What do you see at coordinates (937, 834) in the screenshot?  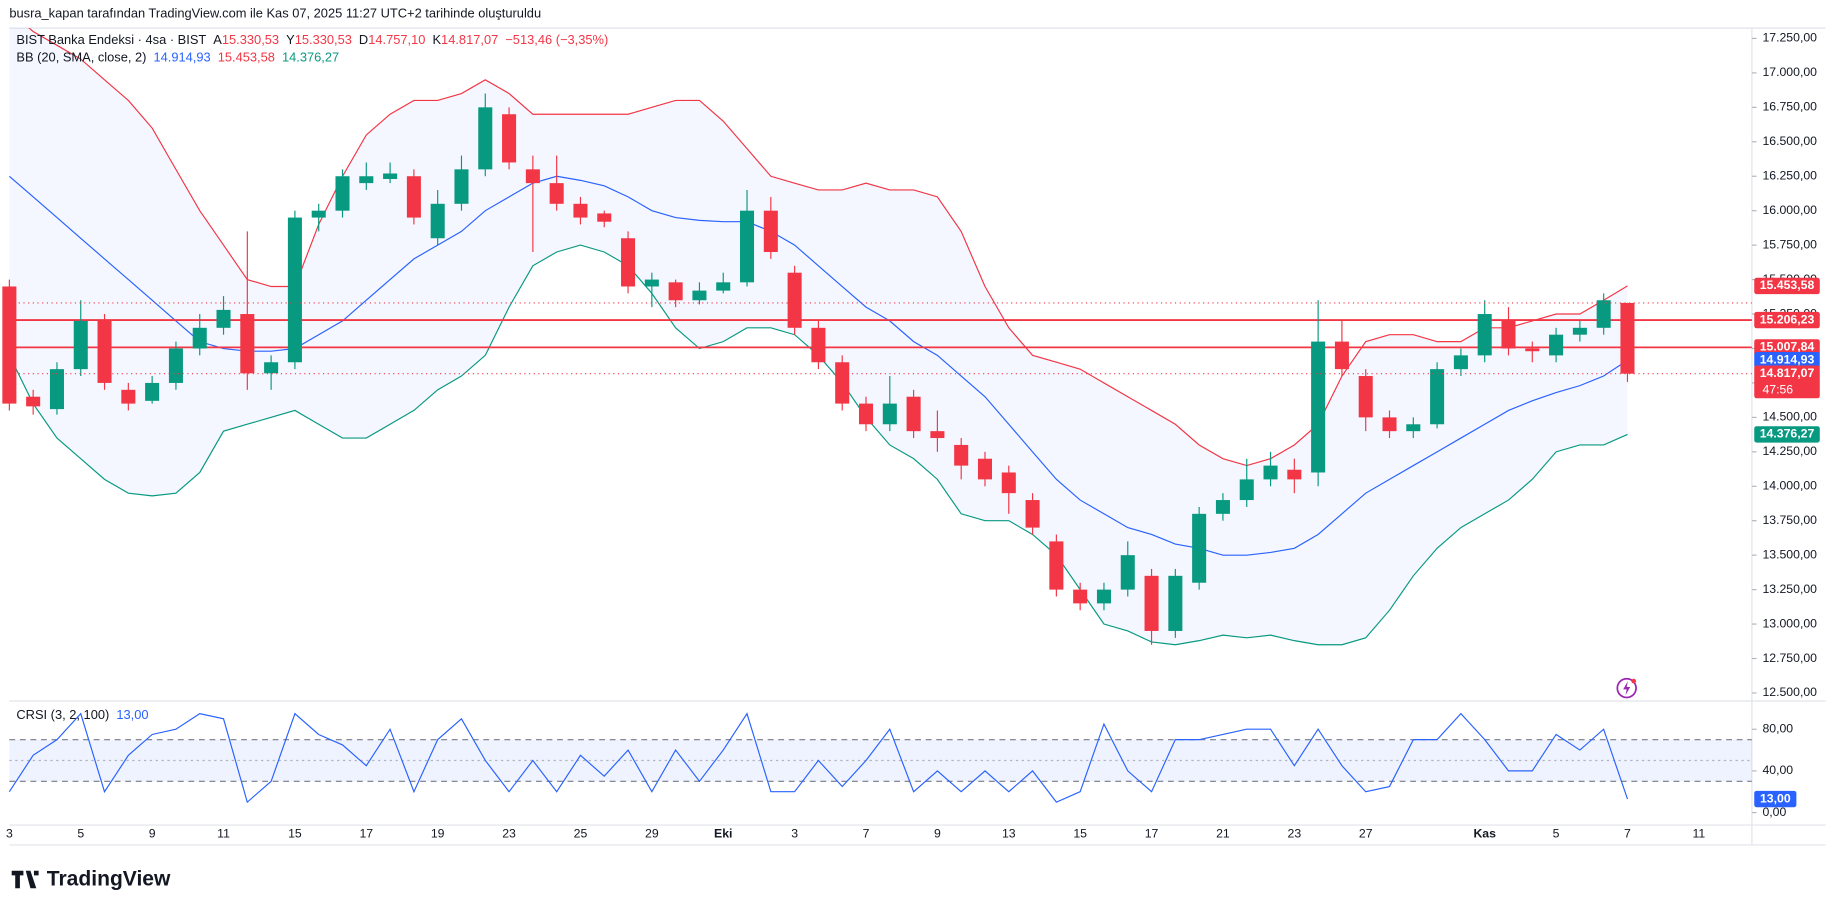 I see `x-tick-label: 9` at bounding box center [937, 834].